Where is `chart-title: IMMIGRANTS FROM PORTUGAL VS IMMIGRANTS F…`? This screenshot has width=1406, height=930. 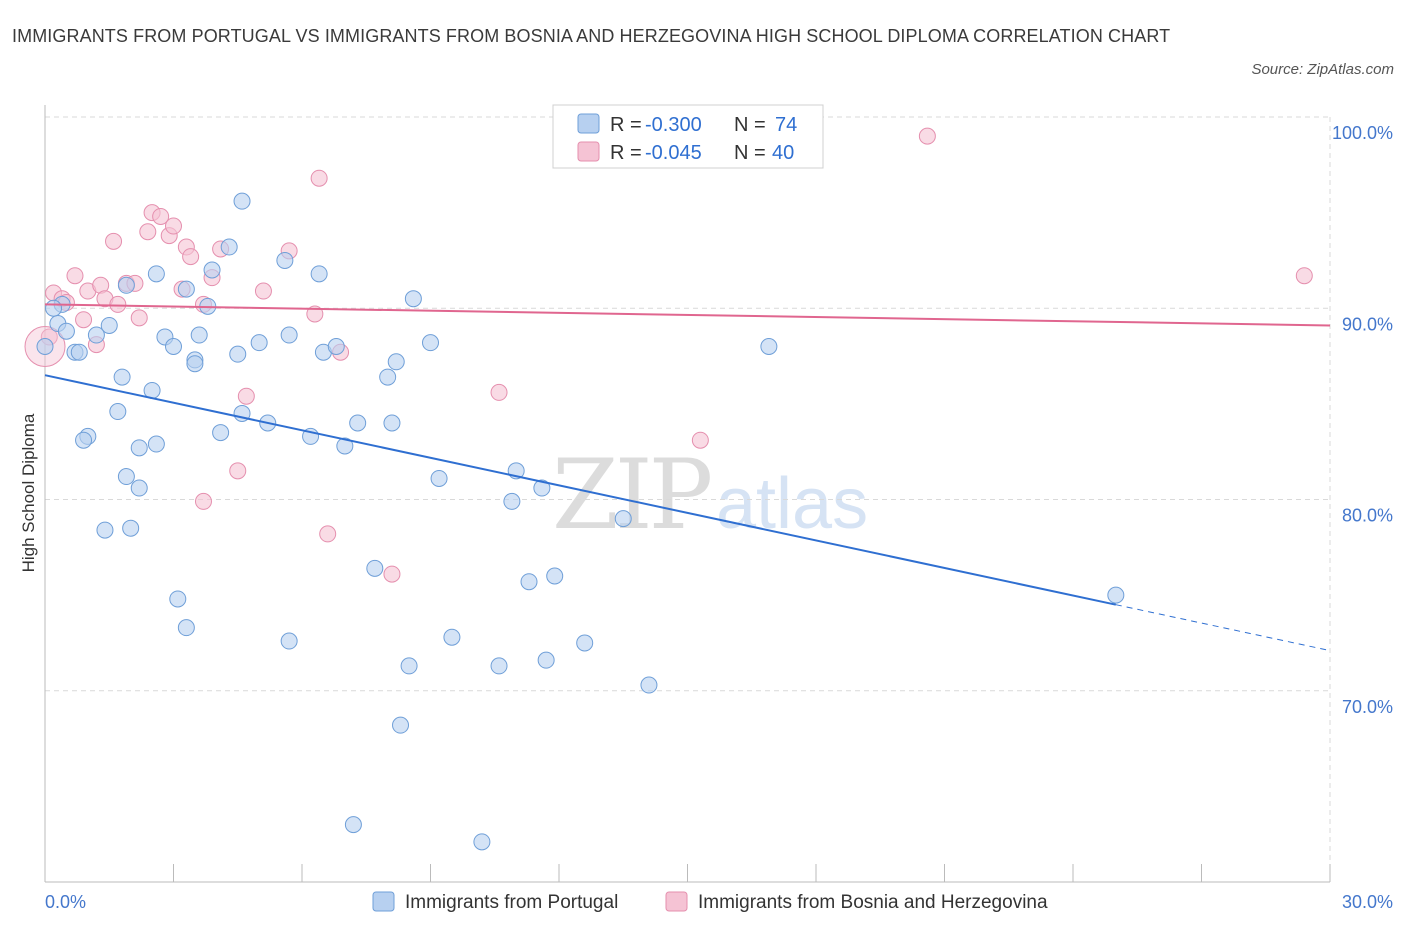 chart-title: IMMIGRANTS FROM PORTUGAL VS IMMIGRANTS F… is located at coordinates (591, 36).